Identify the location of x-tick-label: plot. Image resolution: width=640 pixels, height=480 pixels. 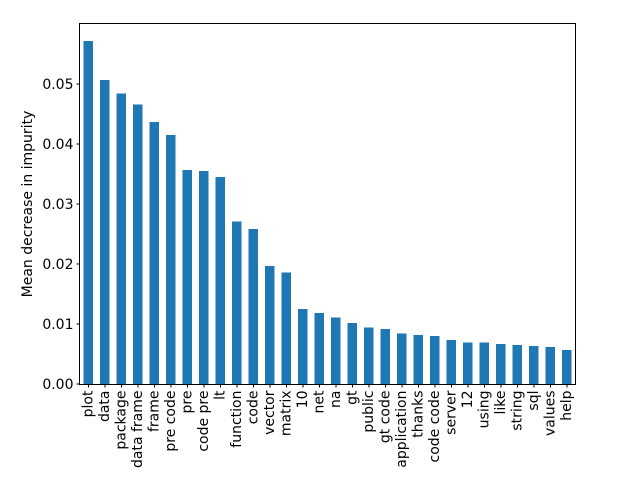
(88, 403).